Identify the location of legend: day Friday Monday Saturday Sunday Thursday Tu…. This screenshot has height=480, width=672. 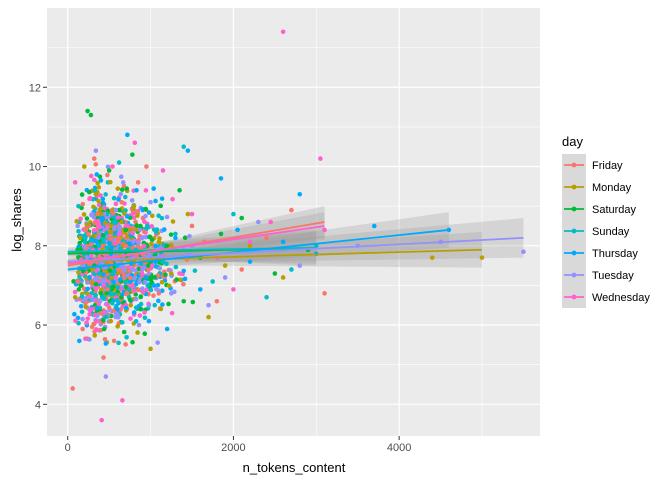
(606, 221).